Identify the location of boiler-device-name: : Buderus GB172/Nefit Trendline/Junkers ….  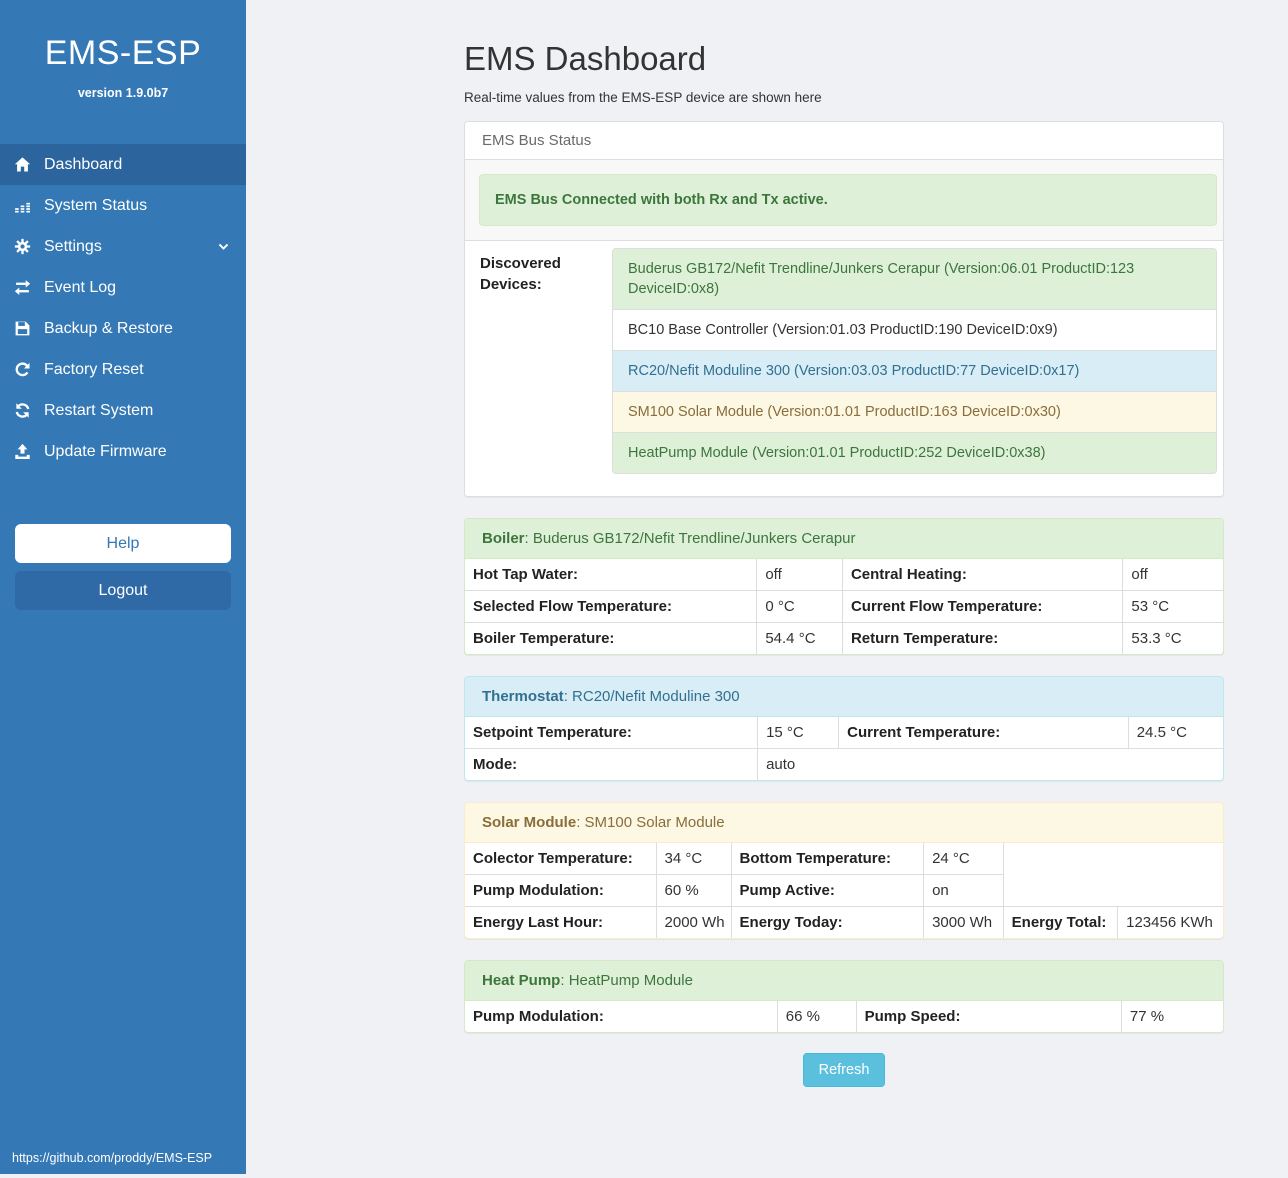
(690, 538).